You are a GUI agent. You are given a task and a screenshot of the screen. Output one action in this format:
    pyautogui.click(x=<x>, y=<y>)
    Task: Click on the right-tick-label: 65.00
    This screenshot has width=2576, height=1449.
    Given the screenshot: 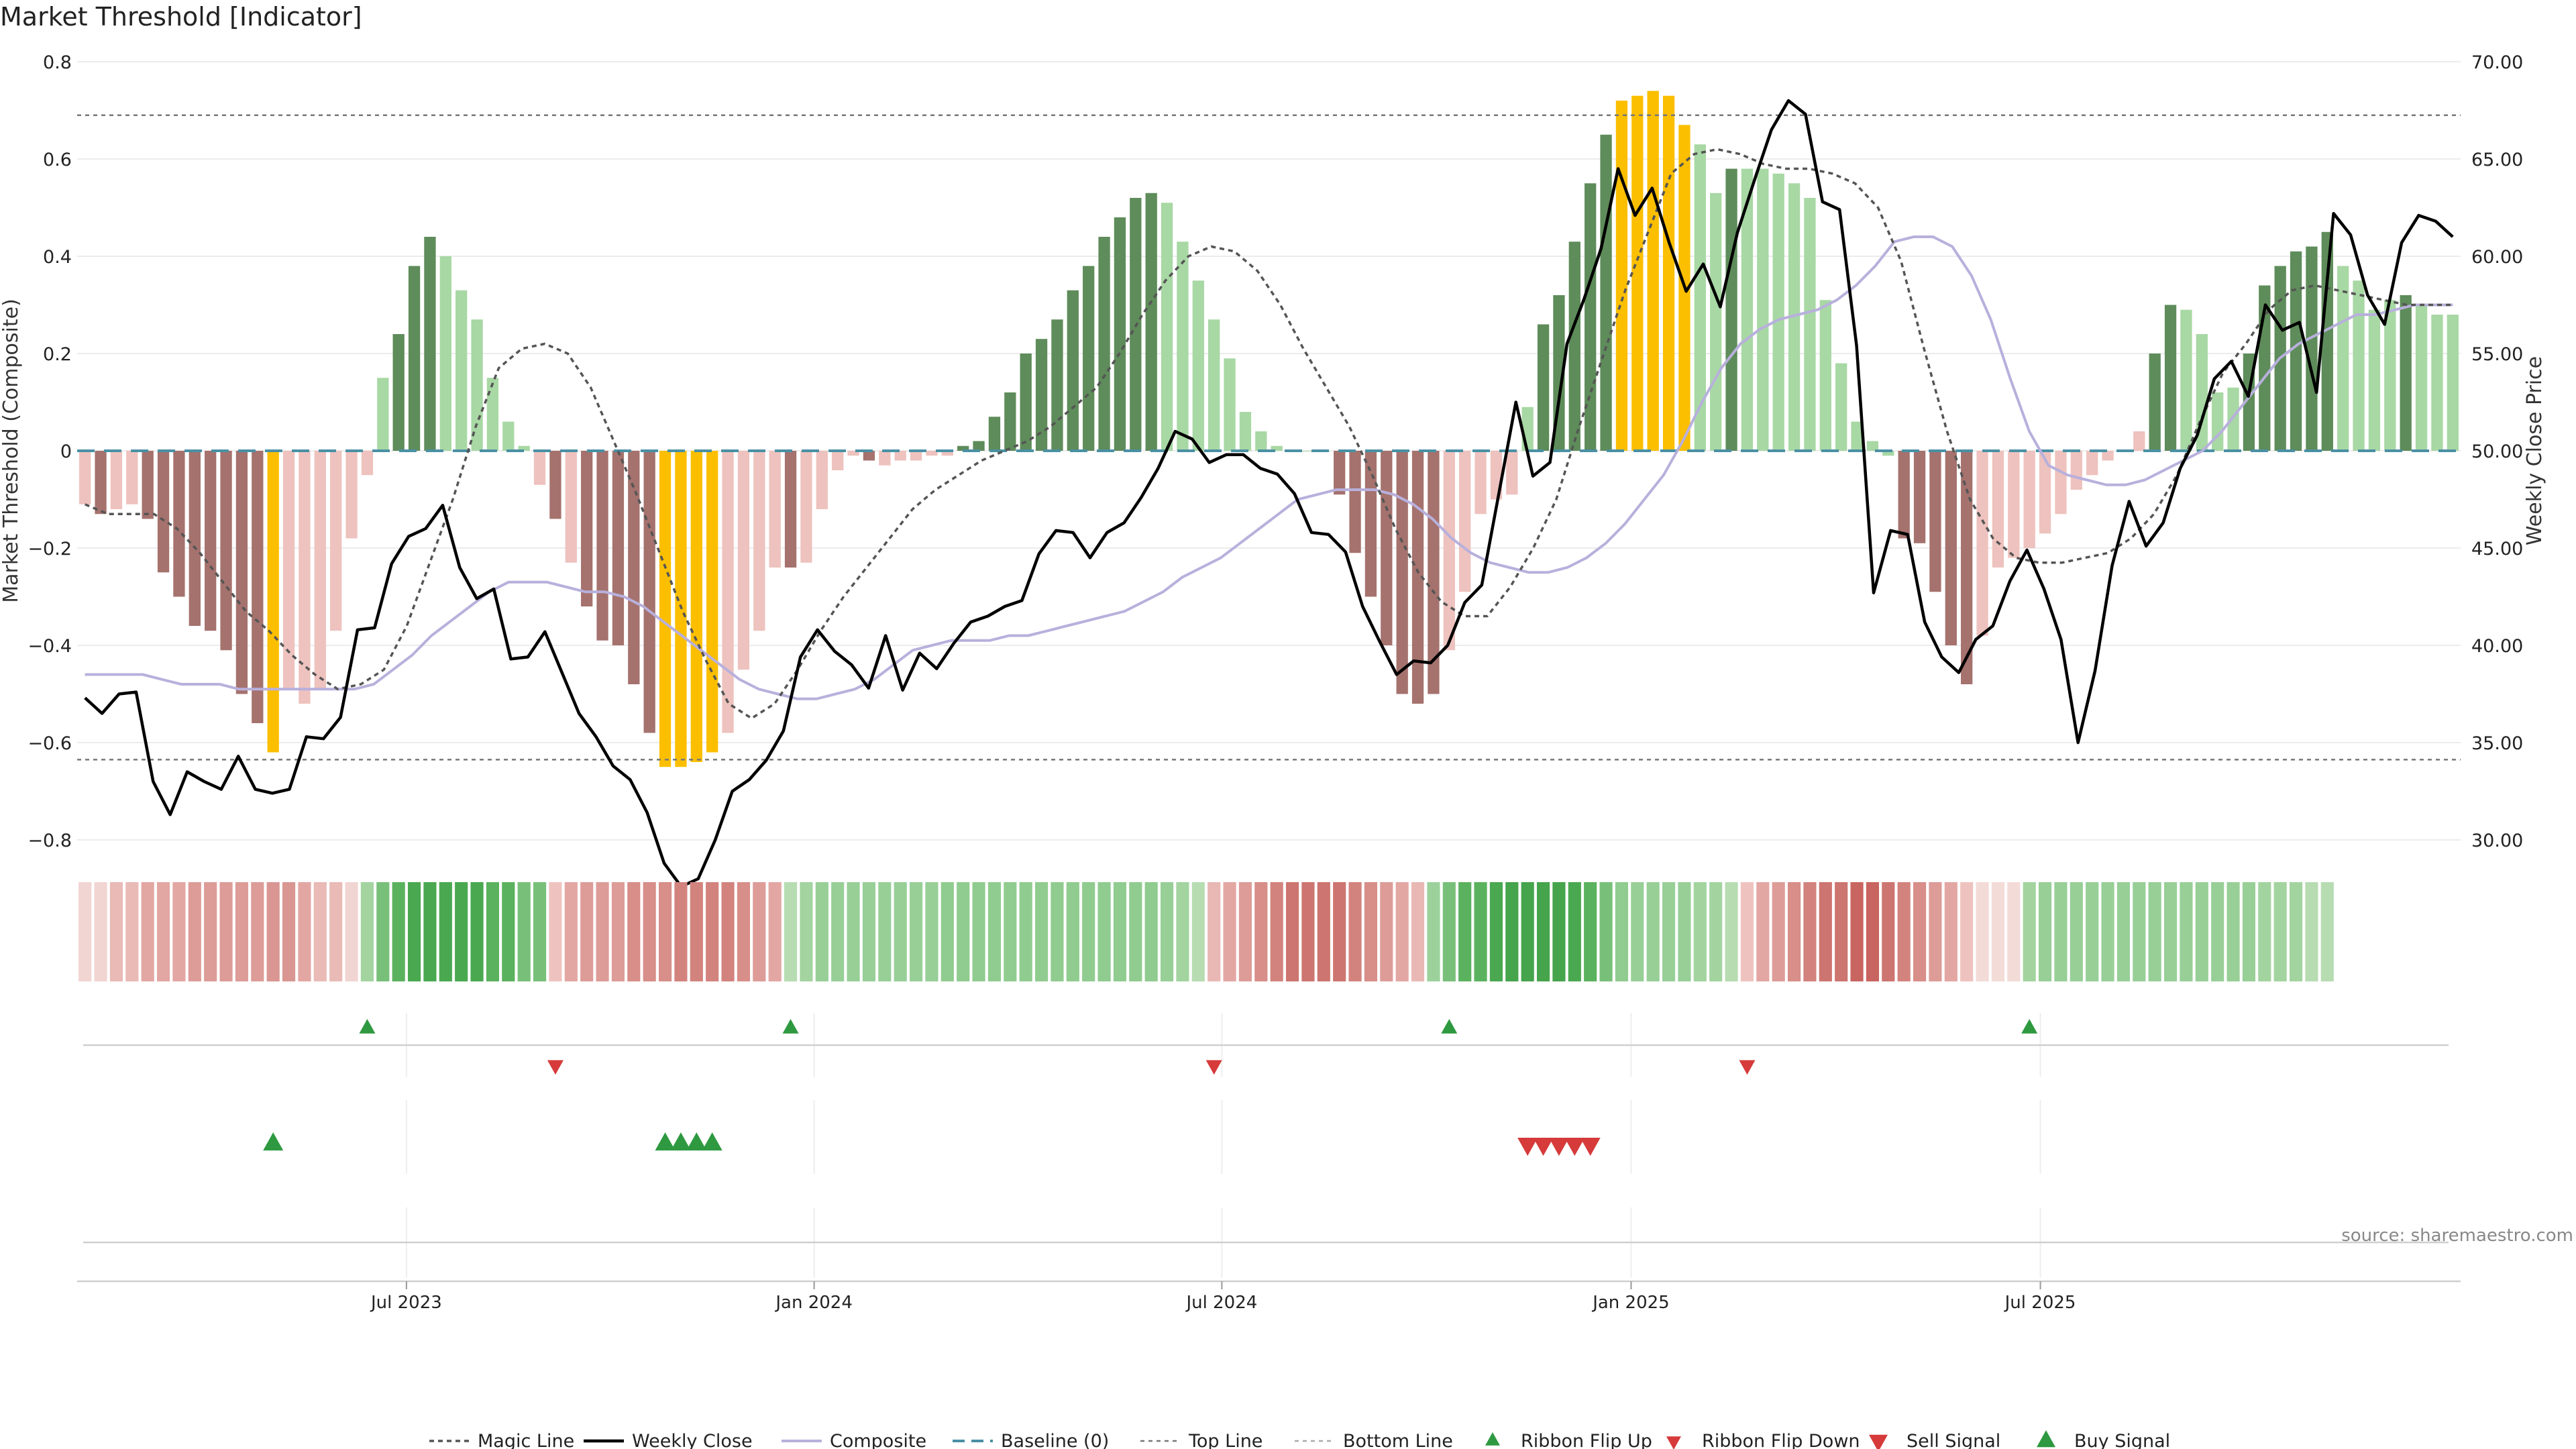 What is the action you would take?
    pyautogui.click(x=2497, y=160)
    